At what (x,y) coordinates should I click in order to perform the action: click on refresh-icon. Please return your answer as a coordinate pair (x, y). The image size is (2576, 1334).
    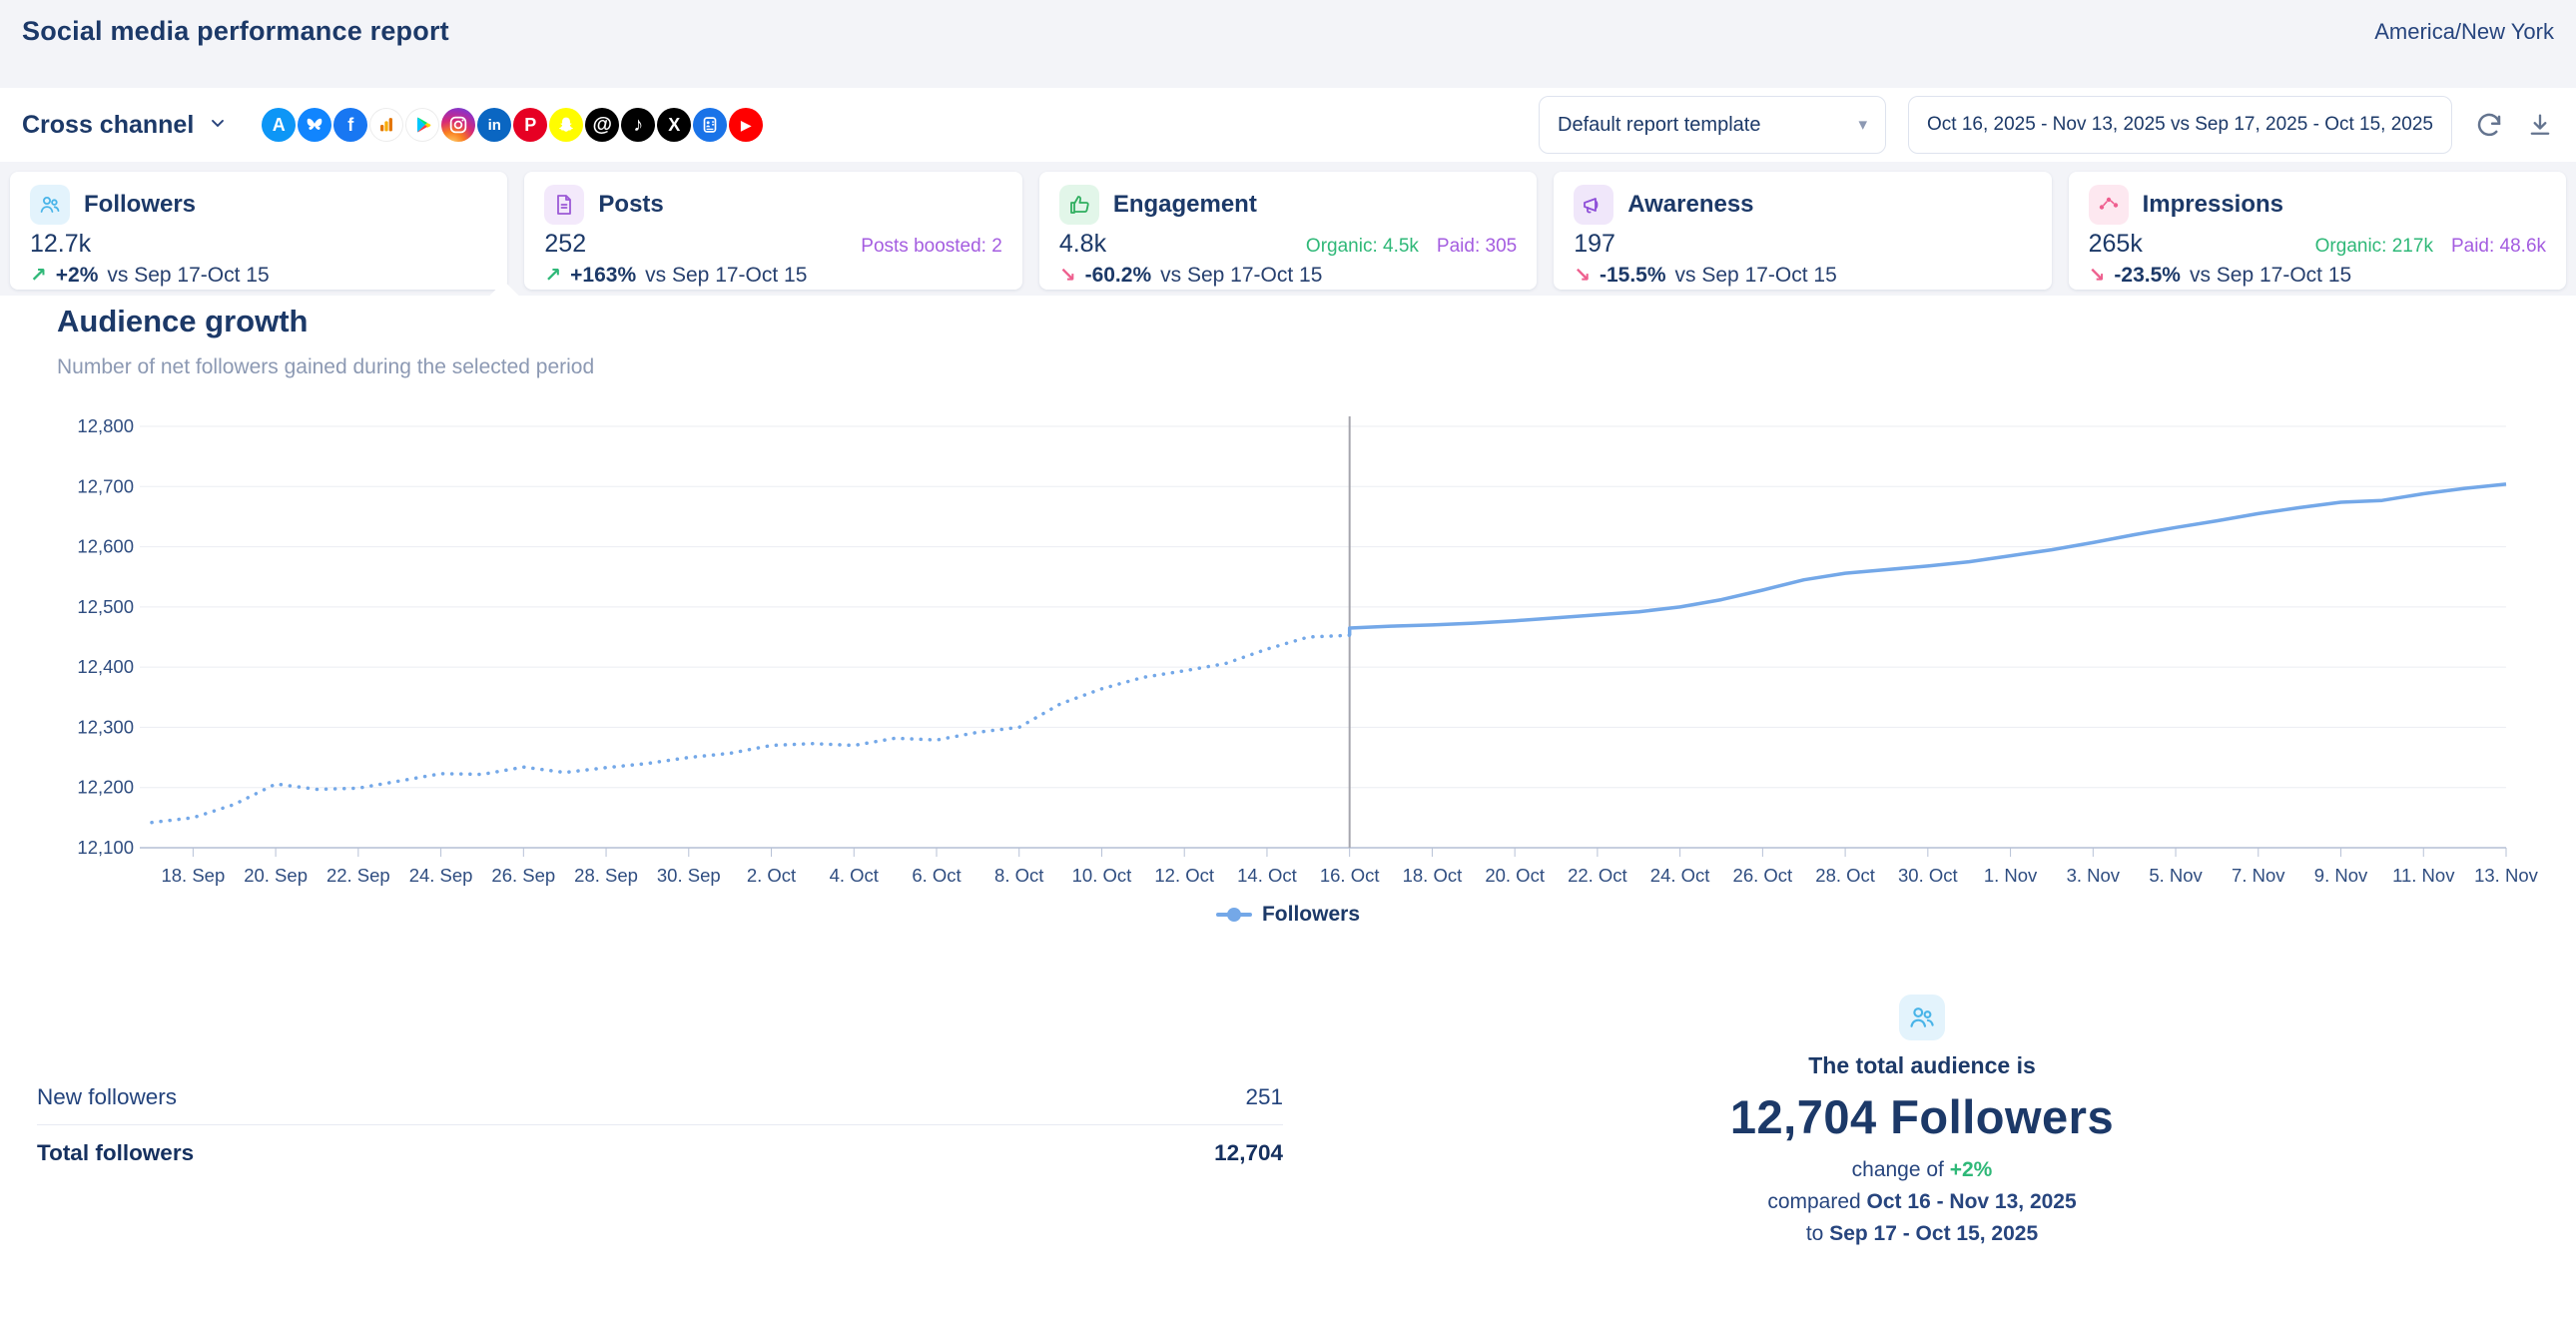
    Looking at the image, I should click on (2489, 125).